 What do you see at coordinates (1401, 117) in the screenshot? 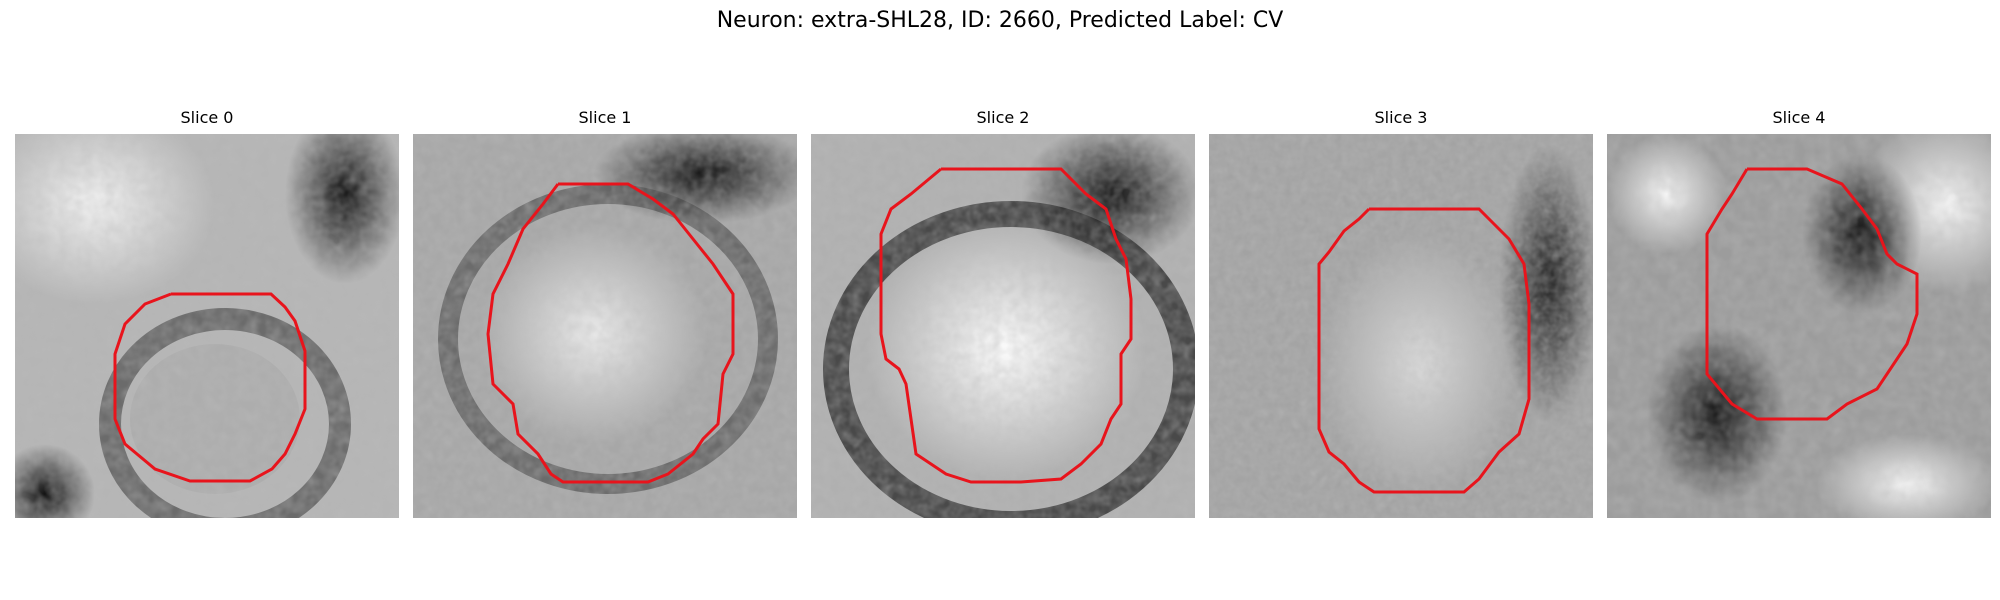
I see `slice-title-3: Slice 3` at bounding box center [1401, 117].